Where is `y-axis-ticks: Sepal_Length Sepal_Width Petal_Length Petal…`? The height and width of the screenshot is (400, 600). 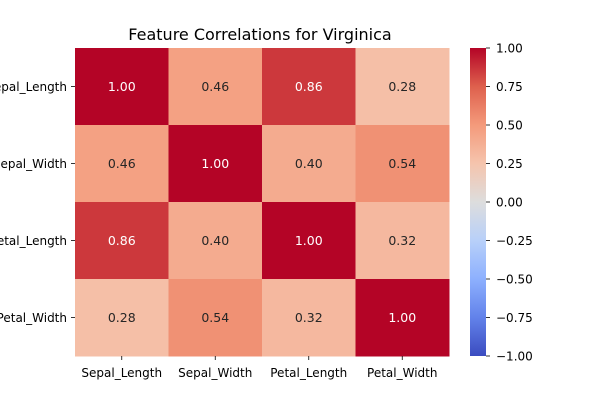
y-axis-ticks: Sepal_Length Sepal_Width Petal_Length Petal… is located at coordinates (37, 202).